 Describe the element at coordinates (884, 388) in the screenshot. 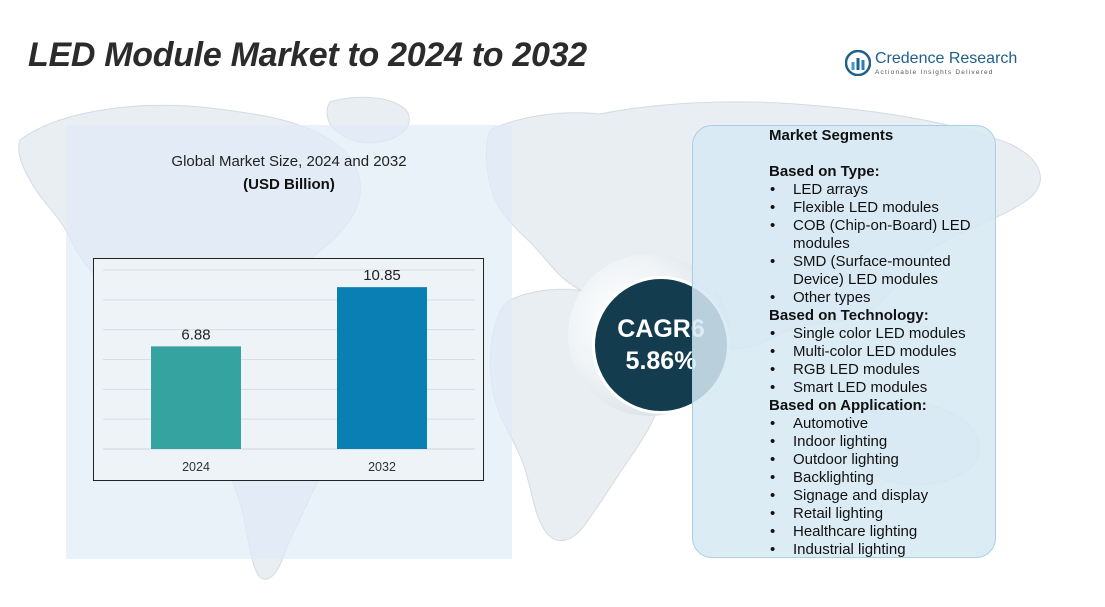

I see `segment-item: Smart LED modules` at that location.